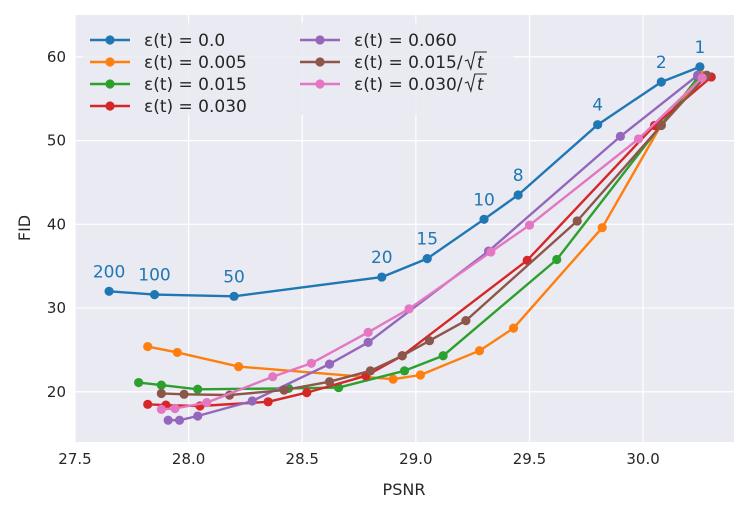 The width and height of the screenshot is (748, 510). I want to click on y-tick-label: 40, so click(56, 224).